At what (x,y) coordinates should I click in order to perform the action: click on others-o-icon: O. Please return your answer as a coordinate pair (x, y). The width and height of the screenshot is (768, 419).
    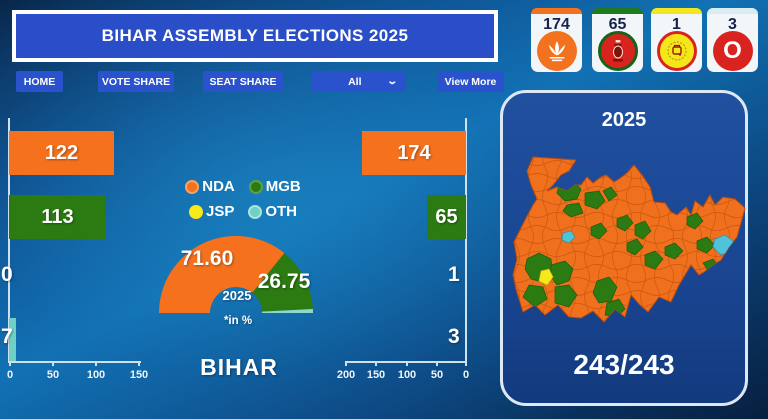
    Looking at the image, I should click on (732, 51).